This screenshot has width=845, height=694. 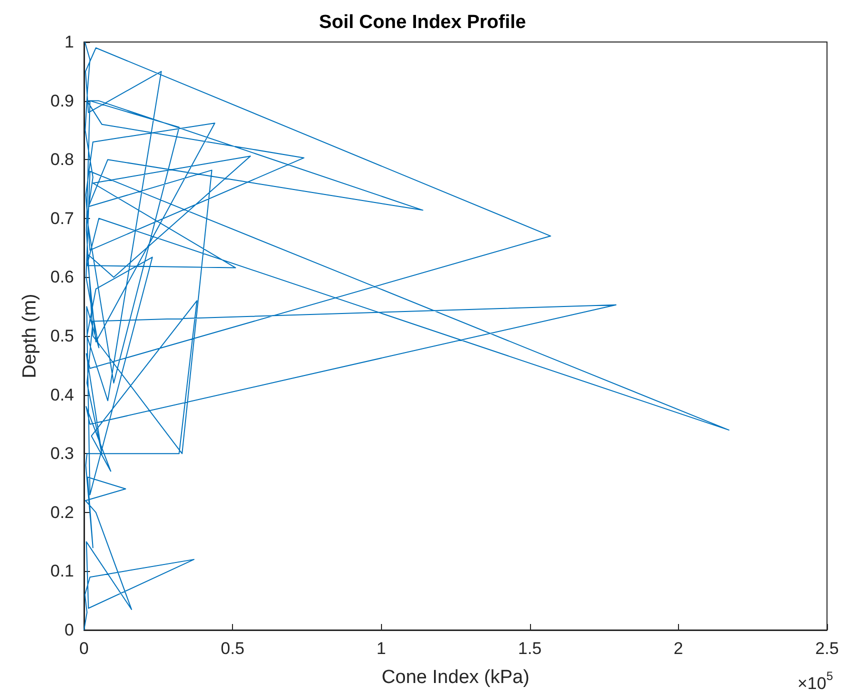 What do you see at coordinates (456, 677) in the screenshot?
I see `x-axis-title: Cone Index (kPa)` at bounding box center [456, 677].